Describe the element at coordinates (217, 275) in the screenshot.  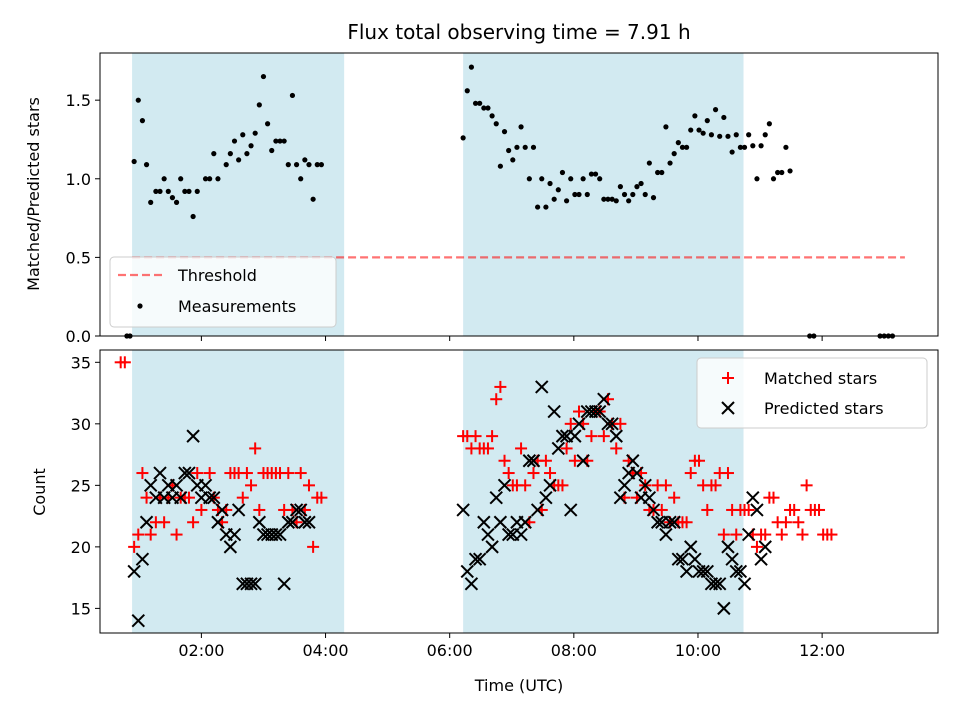
I see `legend-threshold-label: Threshold` at that location.